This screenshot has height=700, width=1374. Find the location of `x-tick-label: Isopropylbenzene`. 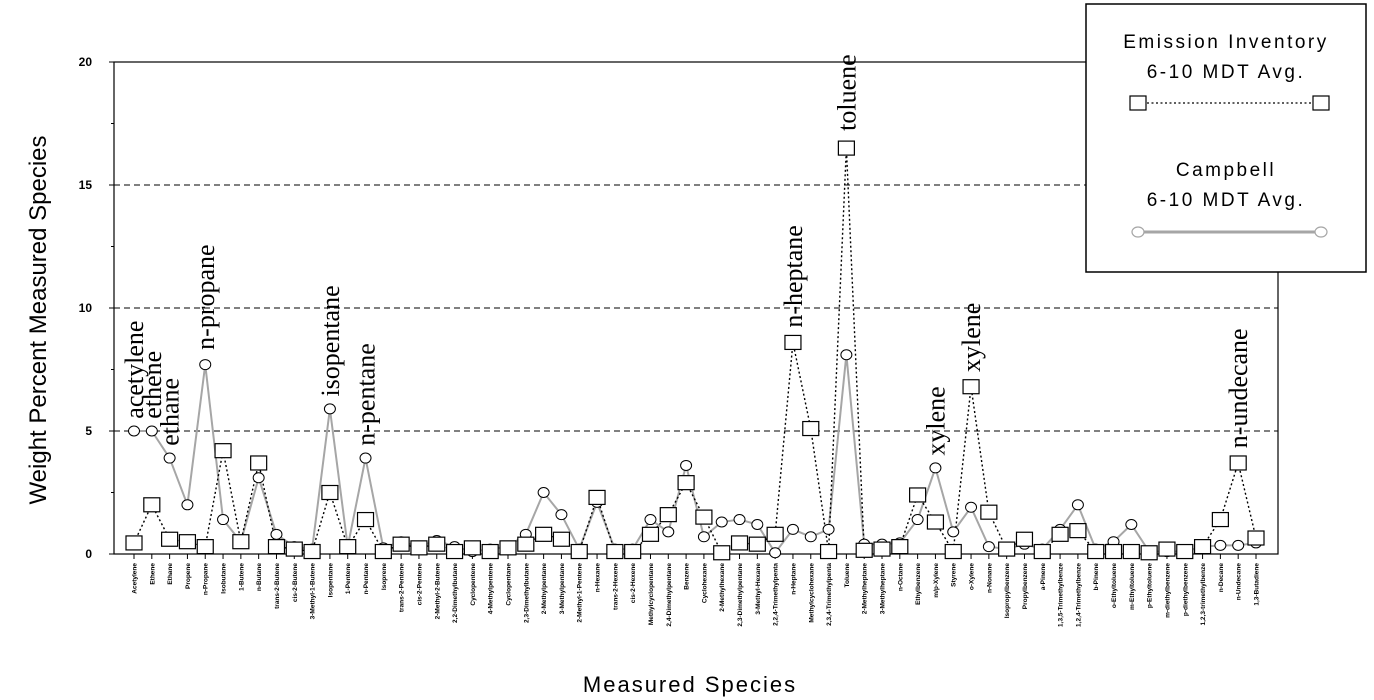

x-tick-label: Isopropylbenzene is located at coordinates (1007, 591).